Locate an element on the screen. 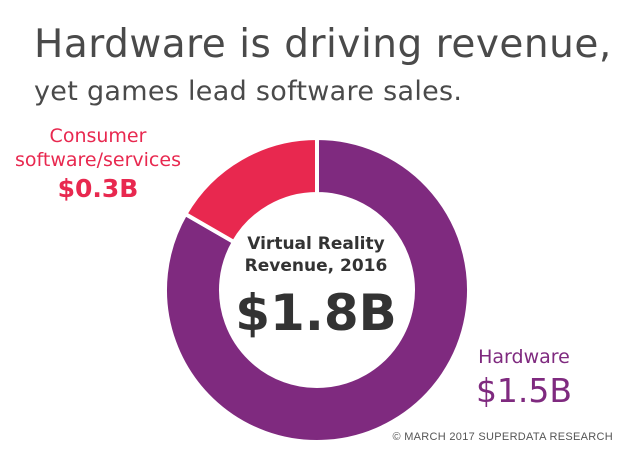 This screenshot has height=461, width=635. source-credit: © MARCH 2017 SUPERDATA RESEARCH is located at coordinates (502, 437).